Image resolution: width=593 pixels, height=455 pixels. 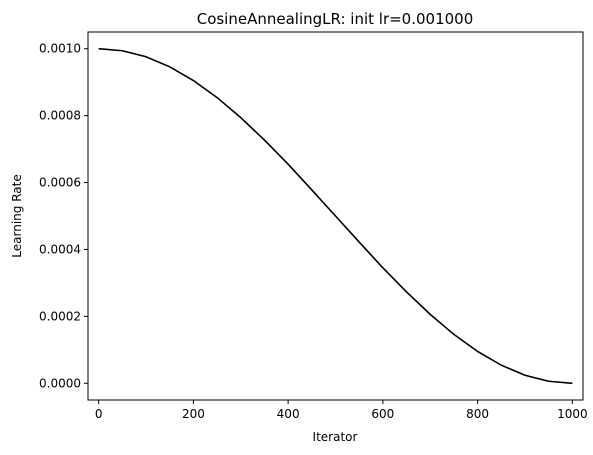 What do you see at coordinates (335, 437) in the screenshot?
I see `x-axis-label: Iterator` at bounding box center [335, 437].